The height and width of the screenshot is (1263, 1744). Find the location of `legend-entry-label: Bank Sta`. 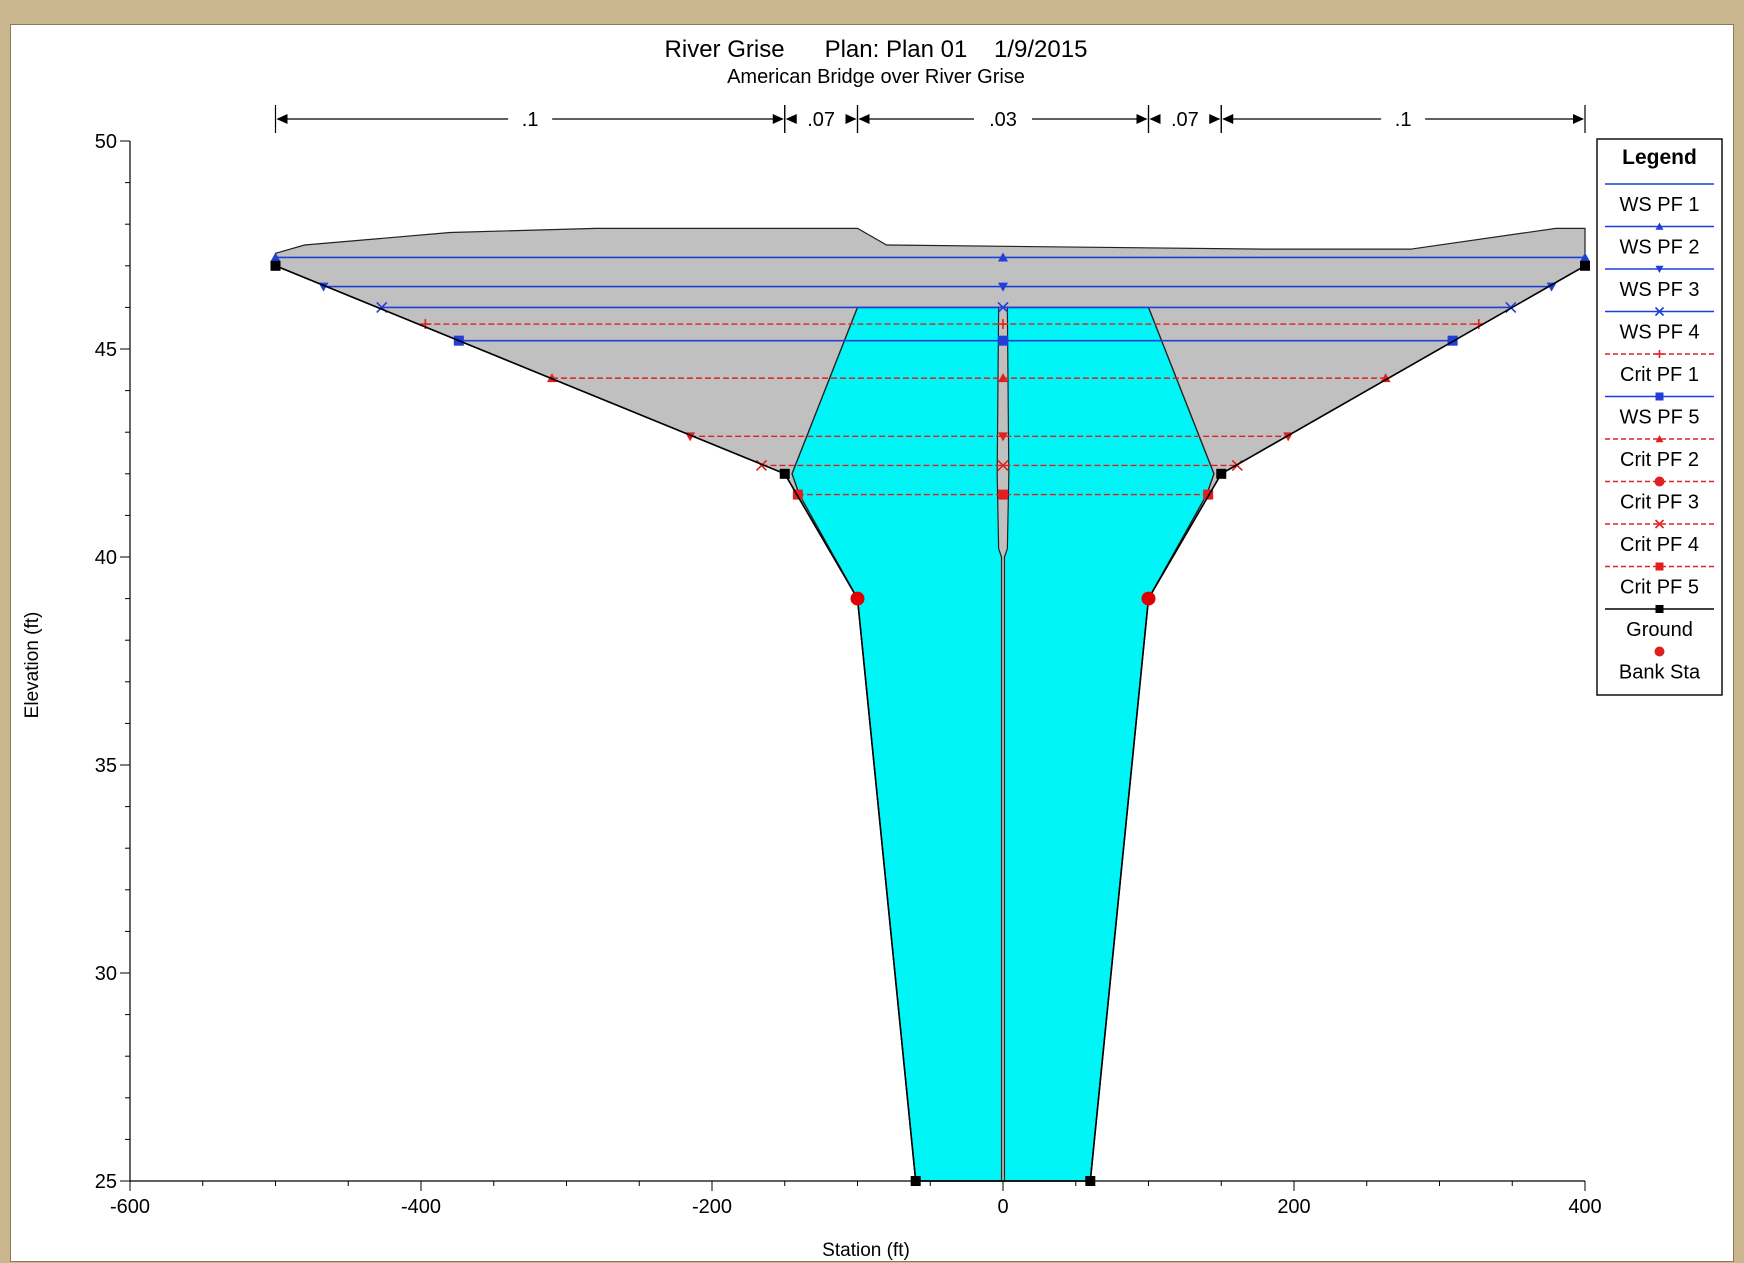

legend-entry-label: Bank Sta is located at coordinates (1660, 673).